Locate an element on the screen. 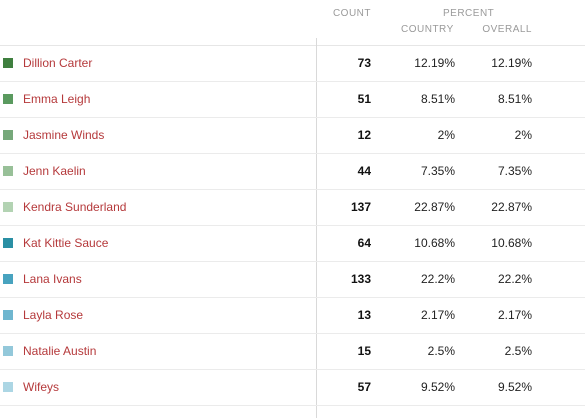 This screenshot has width=585, height=418. table-row: Wifeys 57 9.52% 9.52% is located at coordinates (292, 387).